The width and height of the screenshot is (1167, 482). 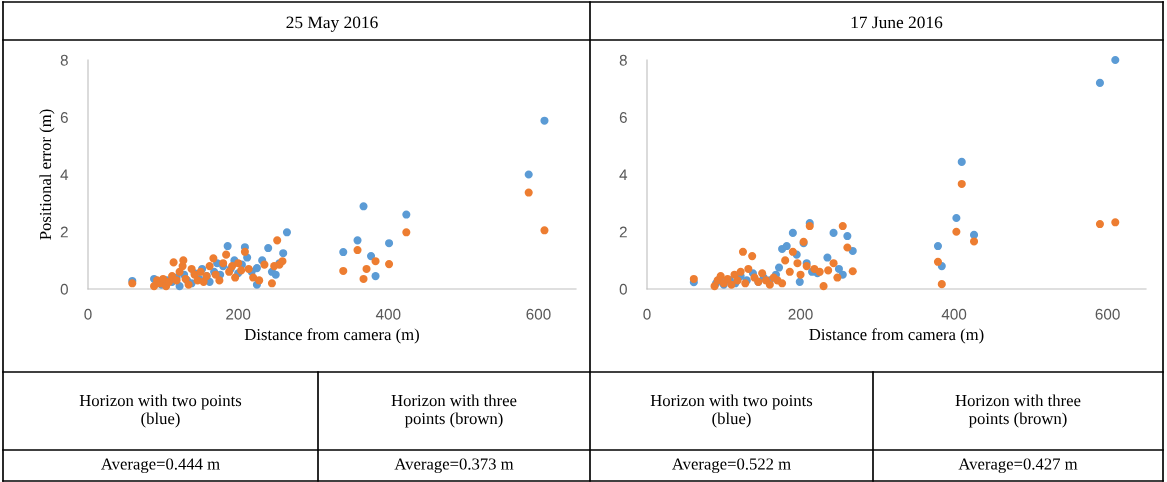 What do you see at coordinates (160, 466) in the screenshot?
I see `text: Average=0.444 m` at bounding box center [160, 466].